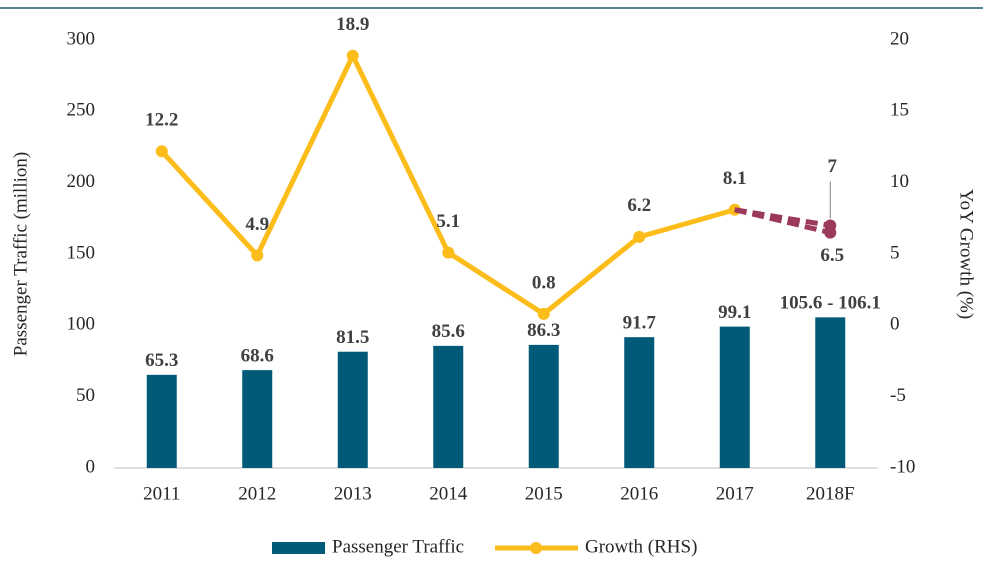  I want to click on y2-tick-label: -5, so click(898, 395).